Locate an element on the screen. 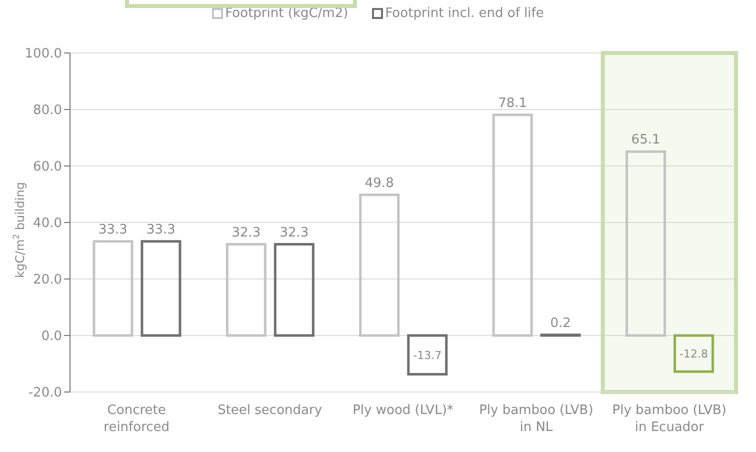  data-label: 65.1 is located at coordinates (645, 140).